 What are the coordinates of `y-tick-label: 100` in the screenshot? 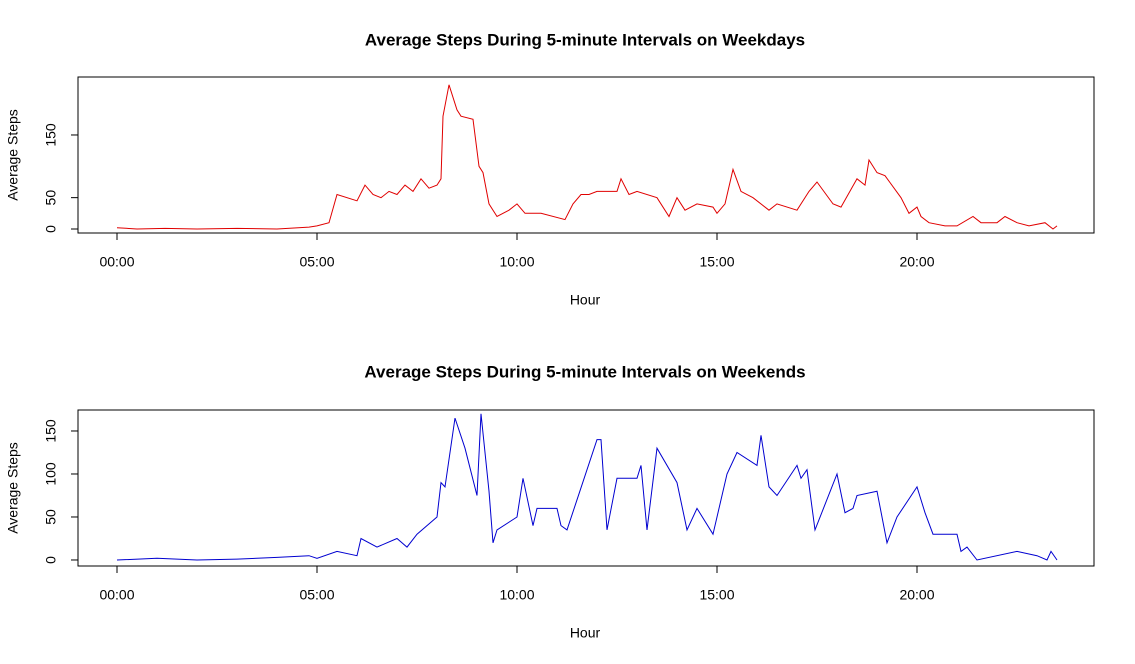 It's located at (51, 474).